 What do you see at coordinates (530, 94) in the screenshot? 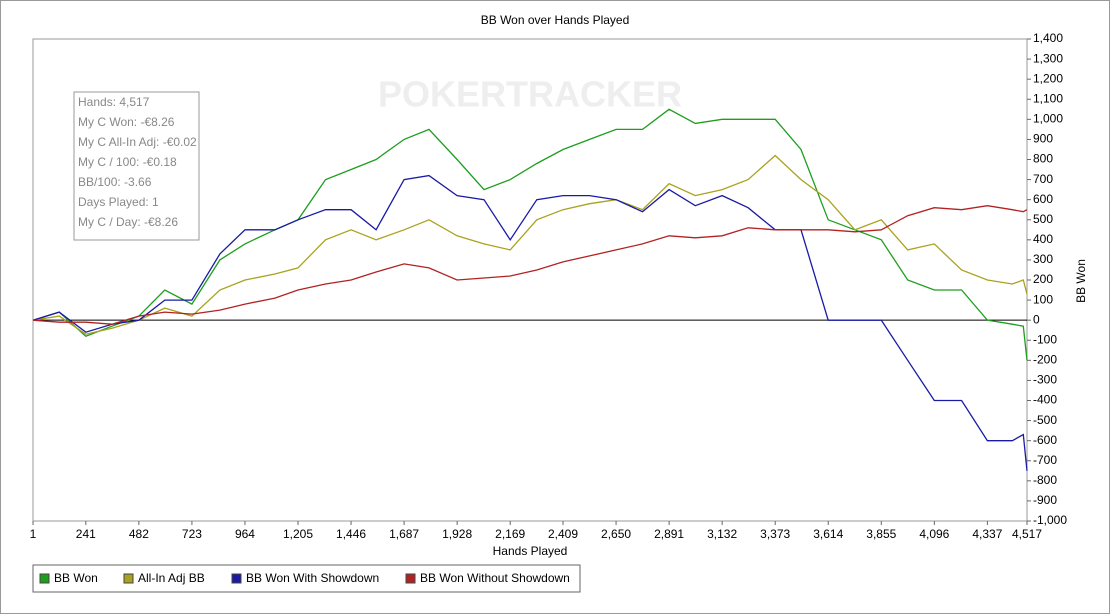
I see `watermark: POKERTRACKER` at bounding box center [530, 94].